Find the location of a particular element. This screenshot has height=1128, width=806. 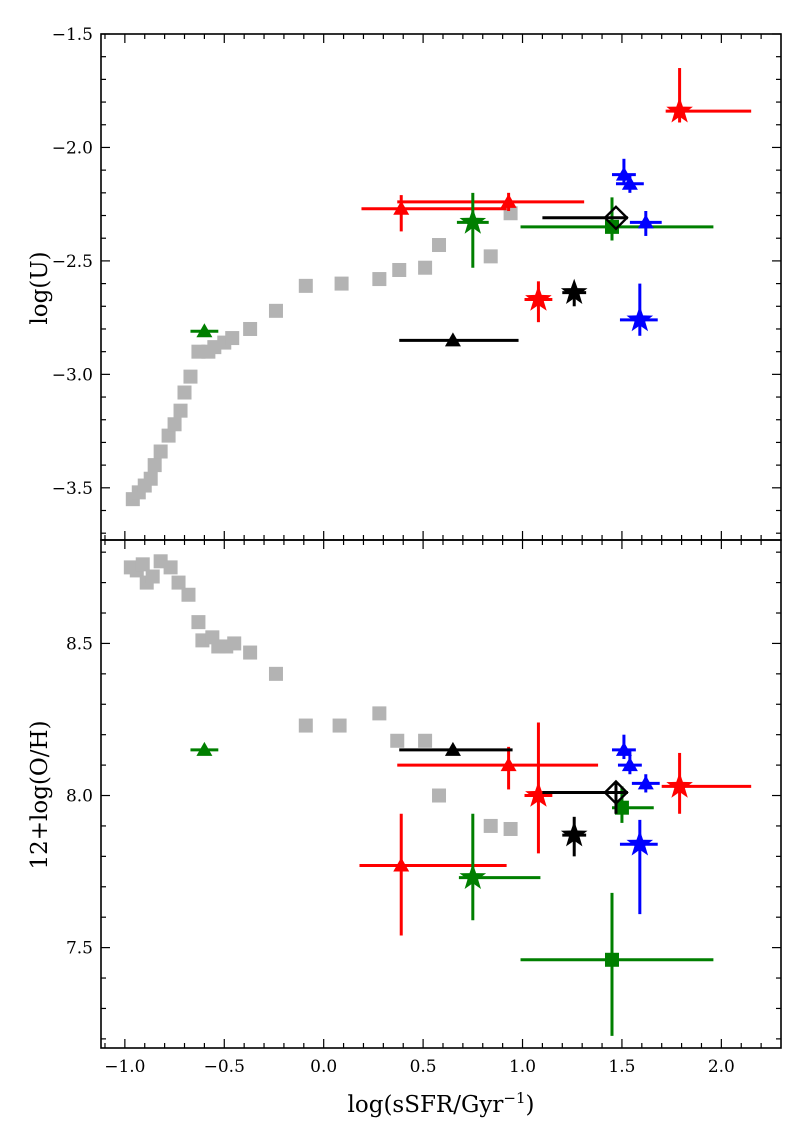

y-tick-label: −3.5 is located at coordinates (72, 489).